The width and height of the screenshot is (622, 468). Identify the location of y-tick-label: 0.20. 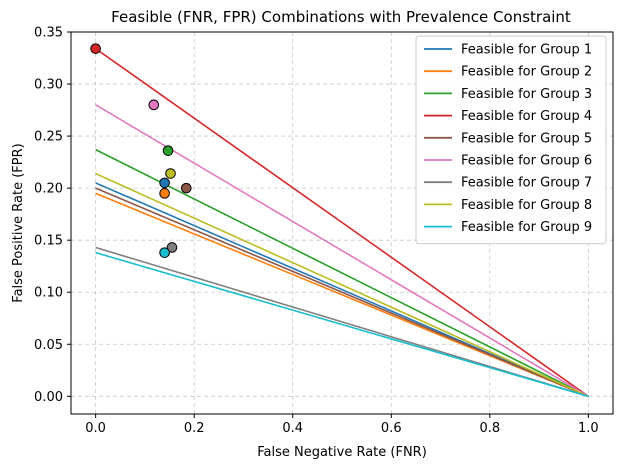
(48, 189).